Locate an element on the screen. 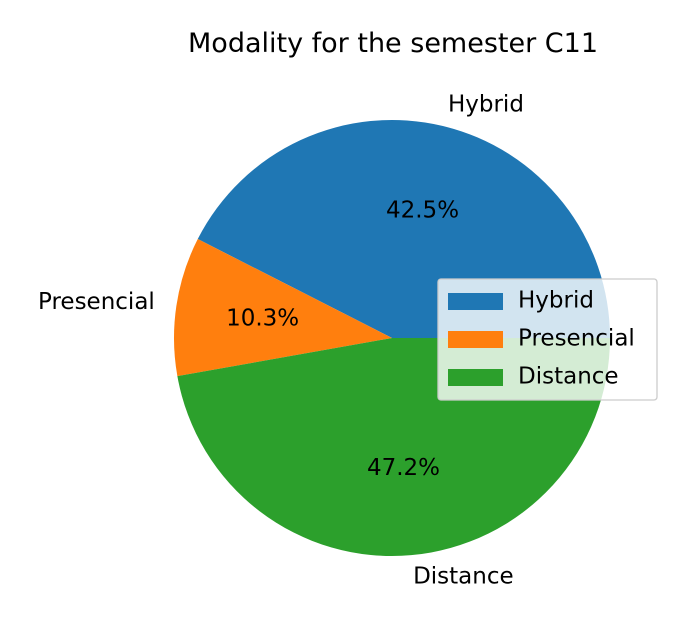 This screenshot has height=628, width=693. legend-label-presencial: Presencial is located at coordinates (576, 339).